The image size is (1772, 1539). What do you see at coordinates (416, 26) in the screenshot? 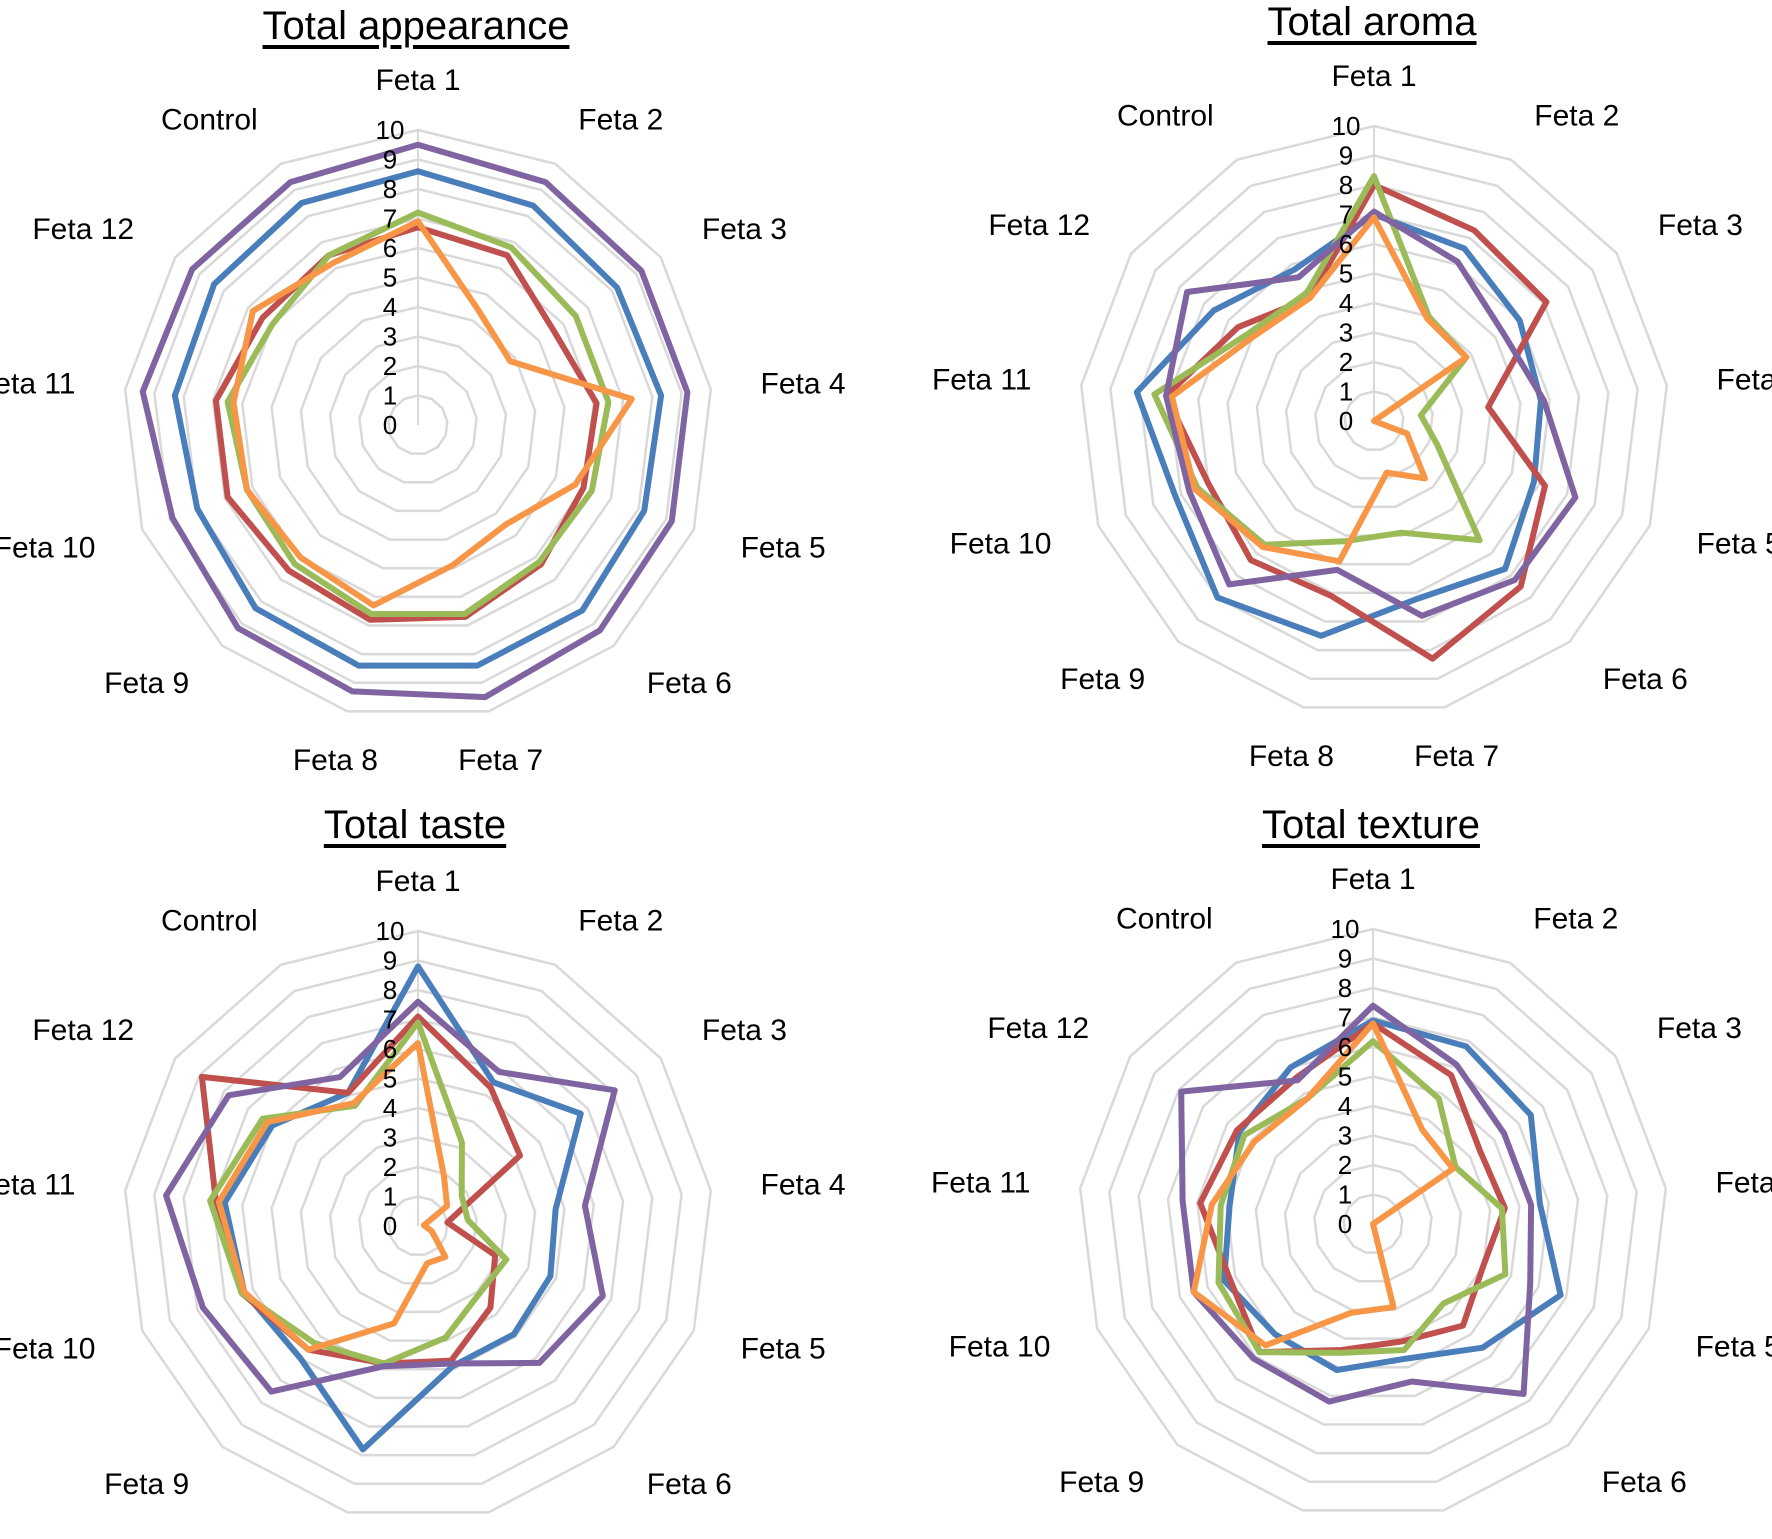
I see `title-appearance: Total appearance` at bounding box center [416, 26].